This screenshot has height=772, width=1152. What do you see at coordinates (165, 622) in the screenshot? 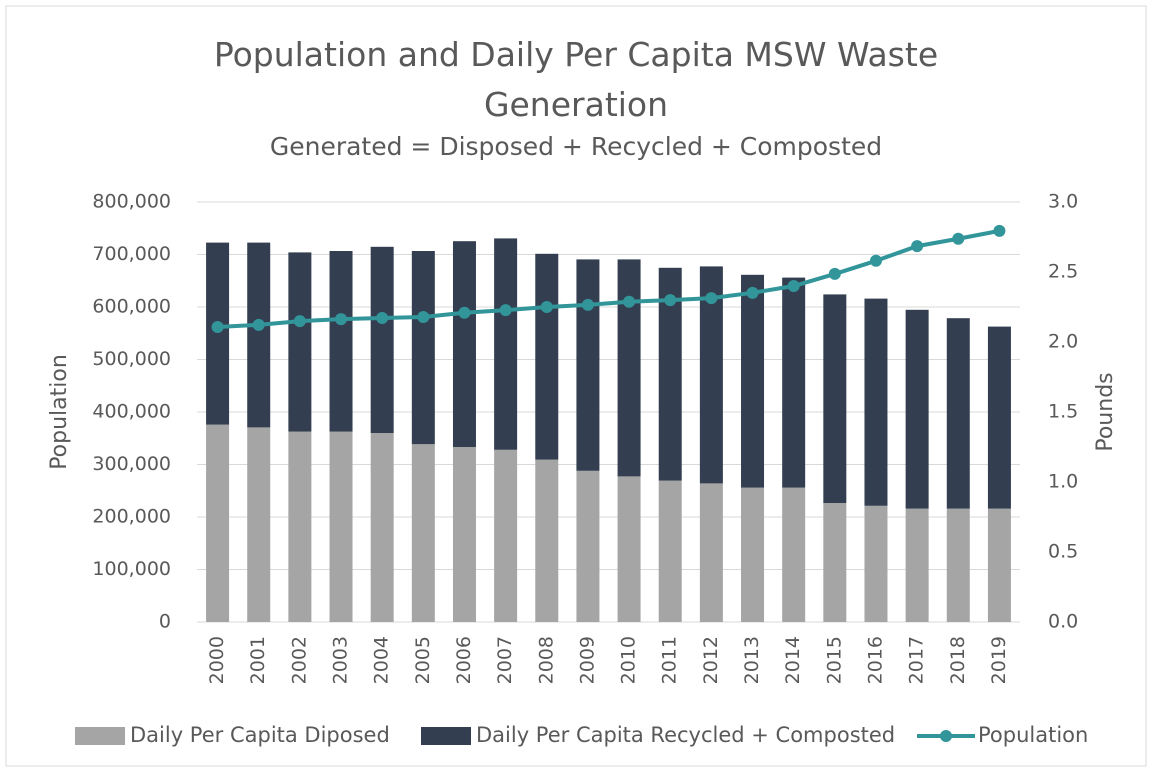
I see `y-tick-label: 0` at bounding box center [165, 622].